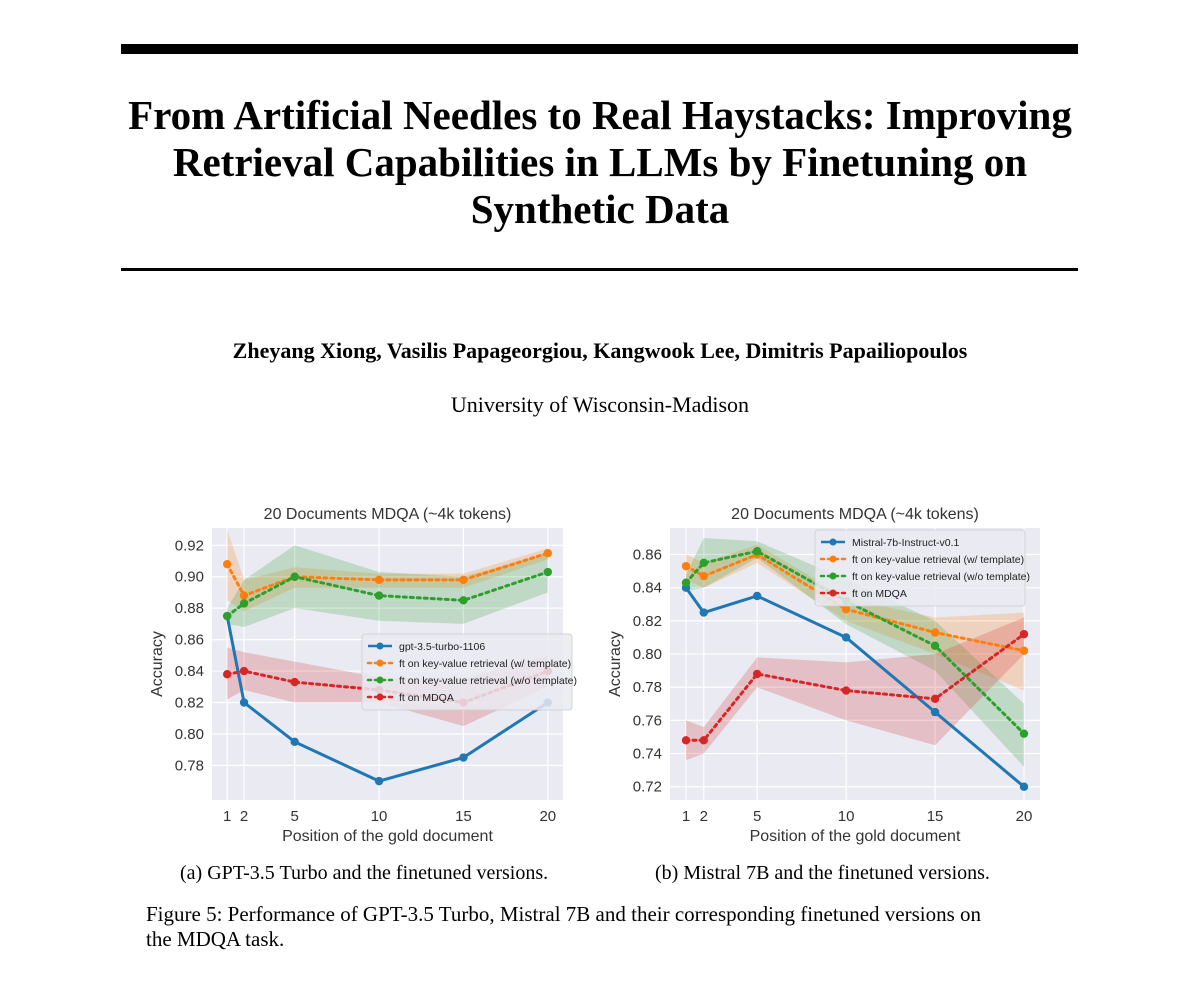  What do you see at coordinates (647, 754) in the screenshot?
I see `y-tick-label: 0.74` at bounding box center [647, 754].